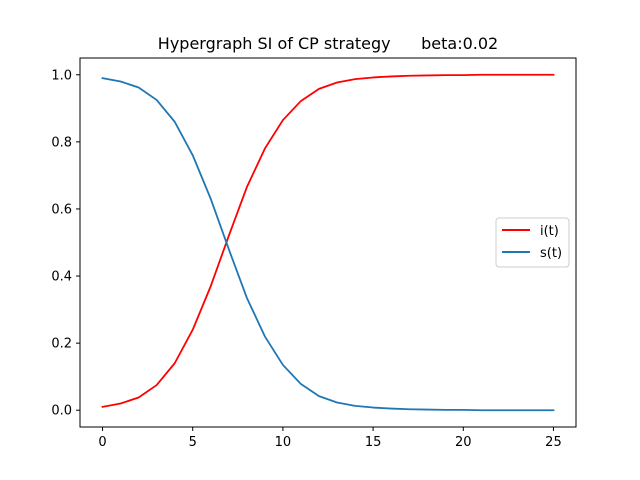 This screenshot has height=480, width=640. Describe the element at coordinates (61, 411) in the screenshot. I see `y-tick-label: 0.0` at that location.